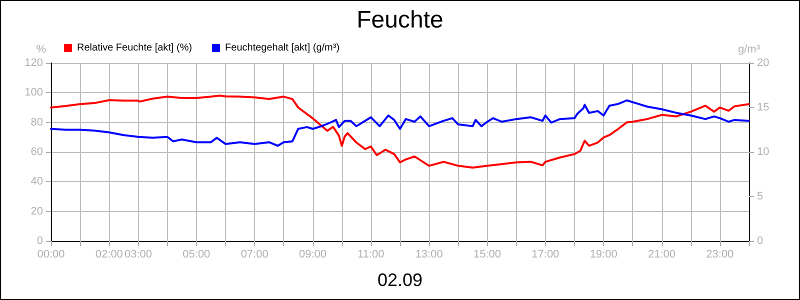 The width and height of the screenshot is (800, 300). I want to click on x-tick-label: 13:00, so click(429, 254).